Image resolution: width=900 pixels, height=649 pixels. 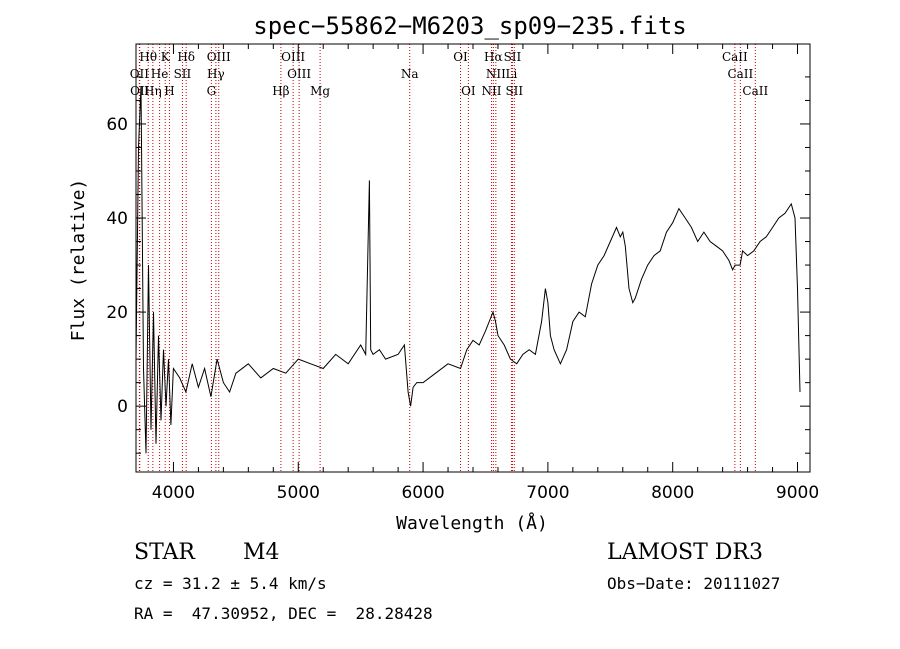 I want to click on spectral-line-label: Li, so click(x=512, y=74).